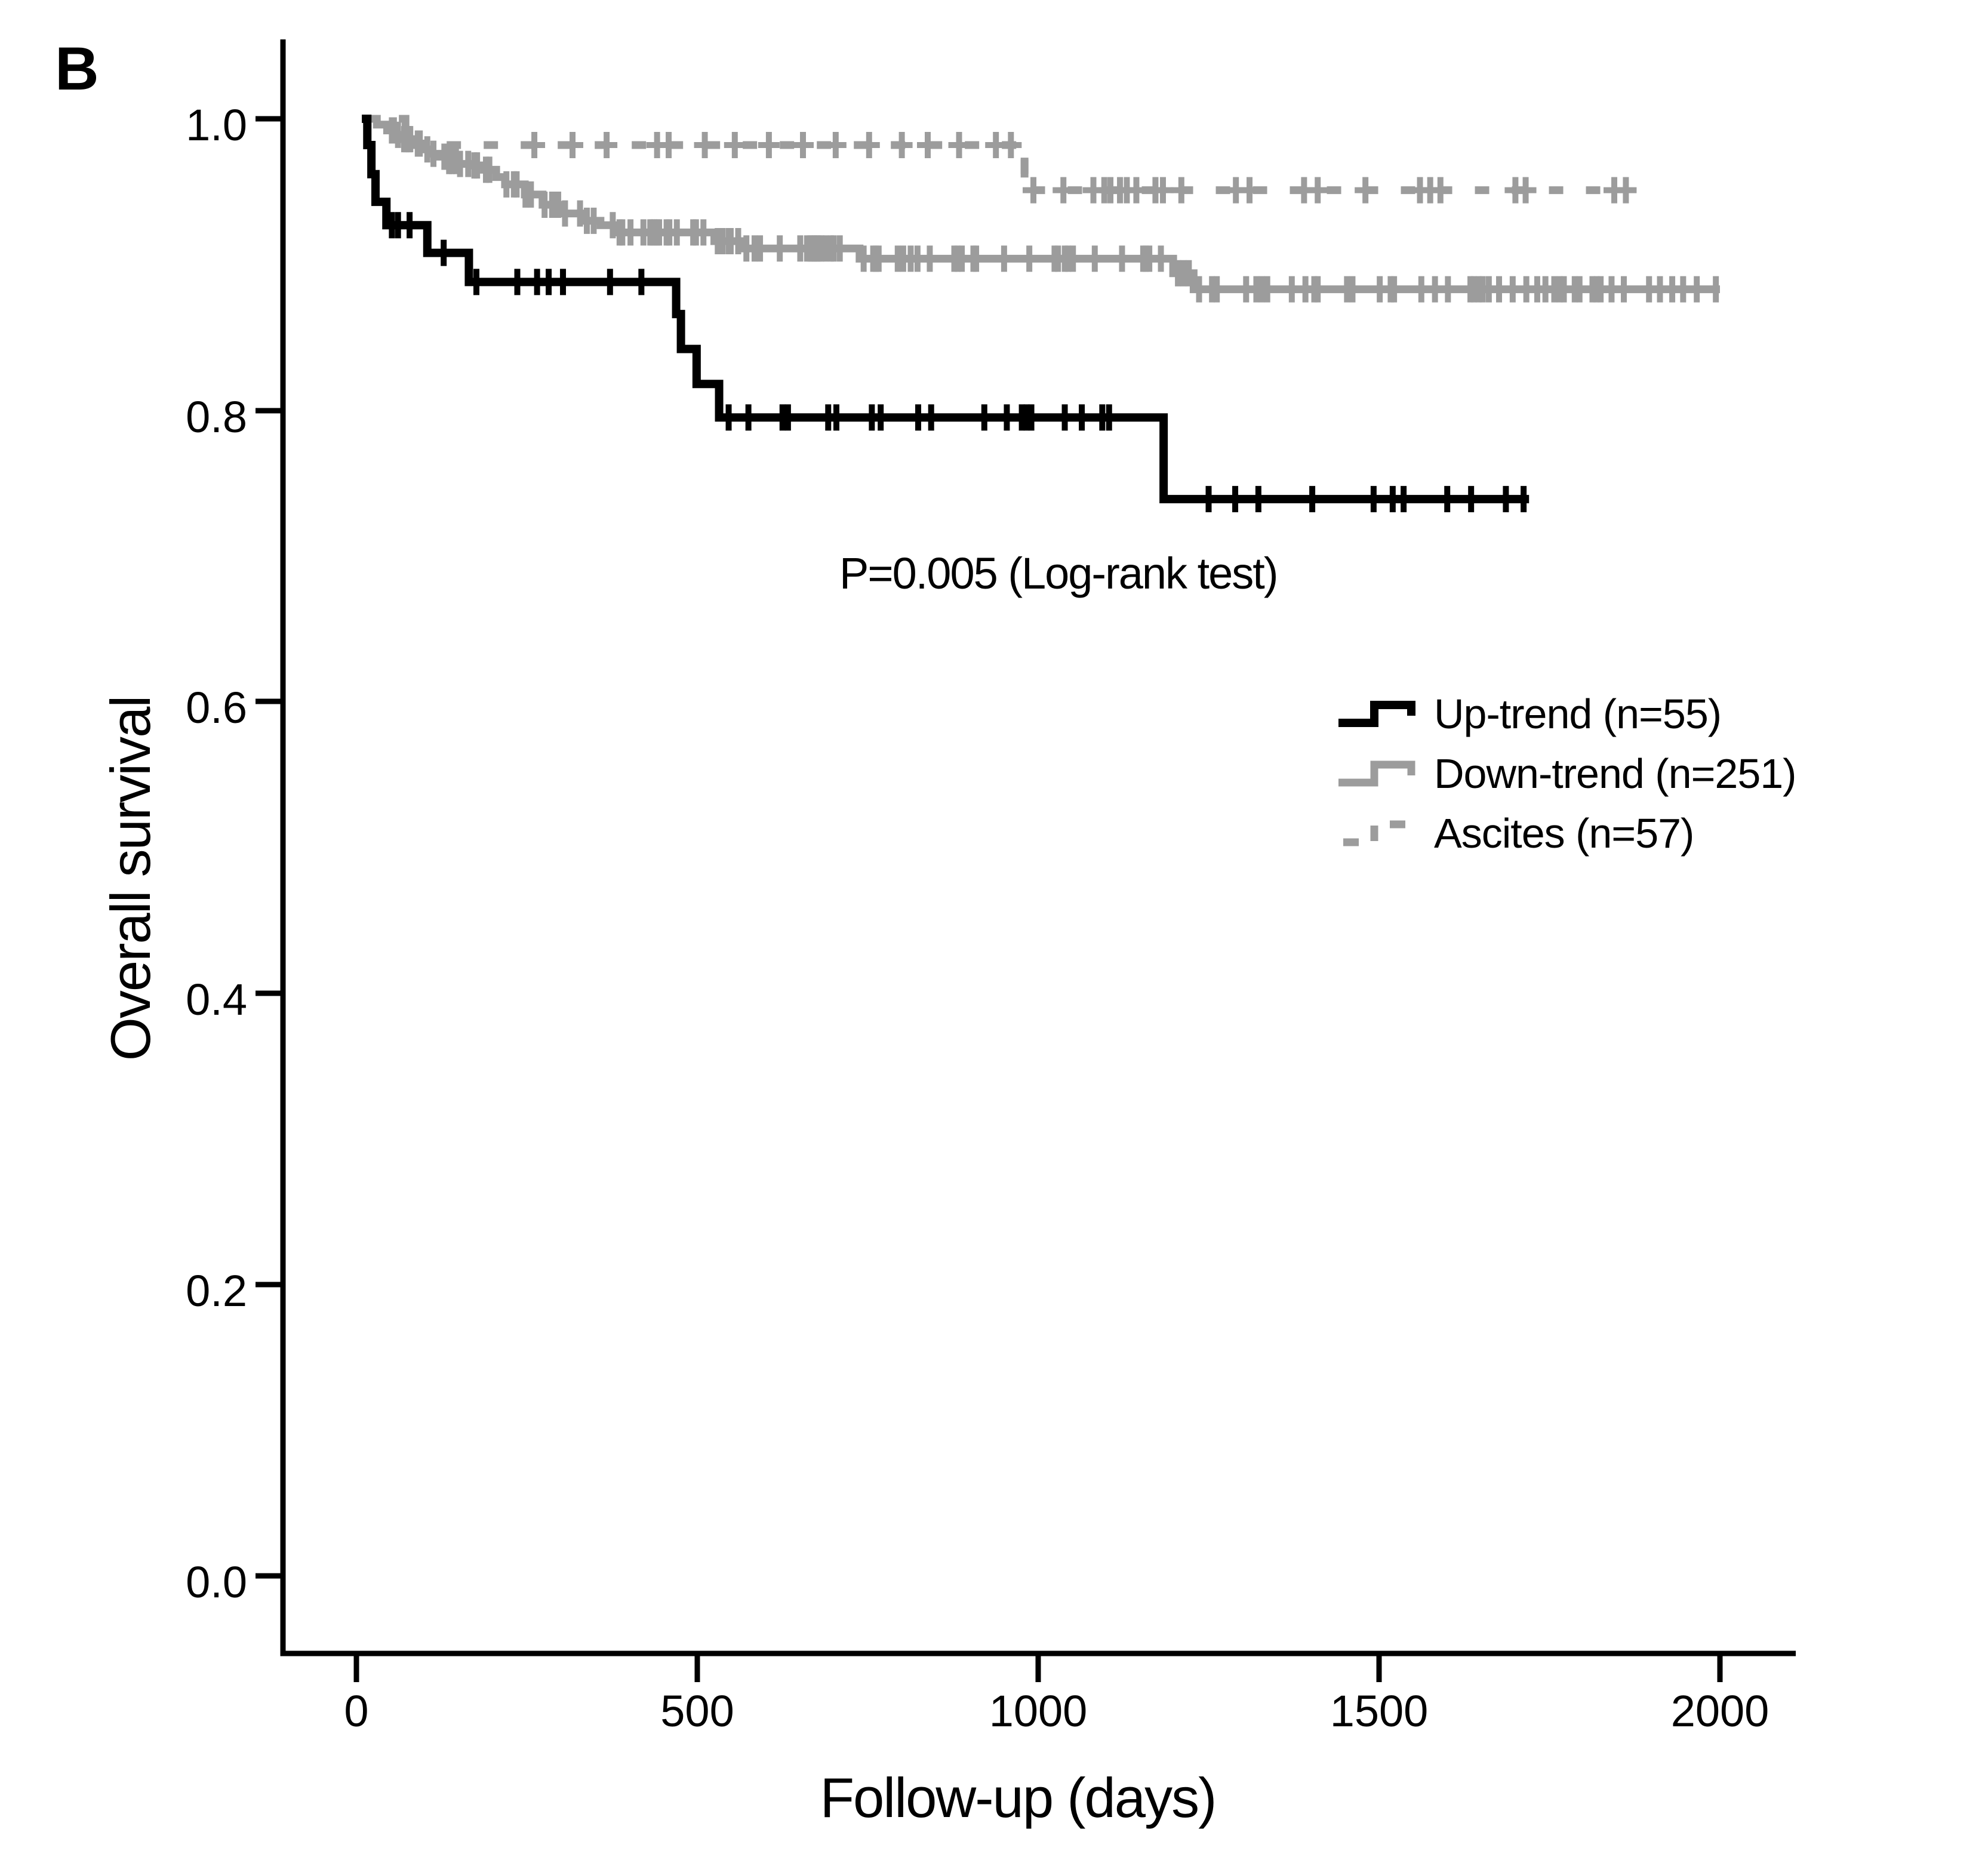 The image size is (1988, 1860). Describe the element at coordinates (1058, 573) in the screenshot. I see `pvalue-annotation: P=0.005 (Log-rank test)` at that location.